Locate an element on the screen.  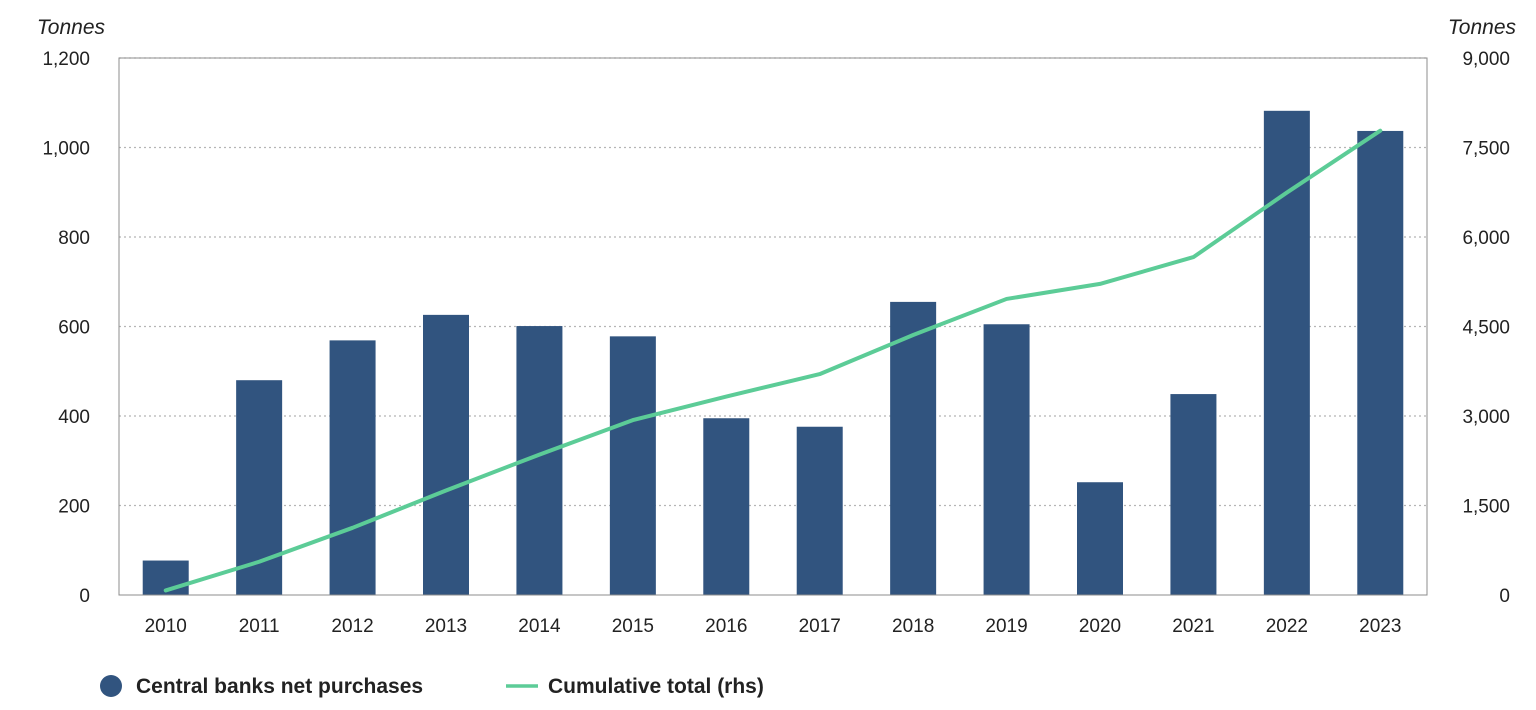
right-axis-ticks: 0 1,500 3,000 4,500 6,000 7,500 9,000 is located at coordinates (1486, 328).